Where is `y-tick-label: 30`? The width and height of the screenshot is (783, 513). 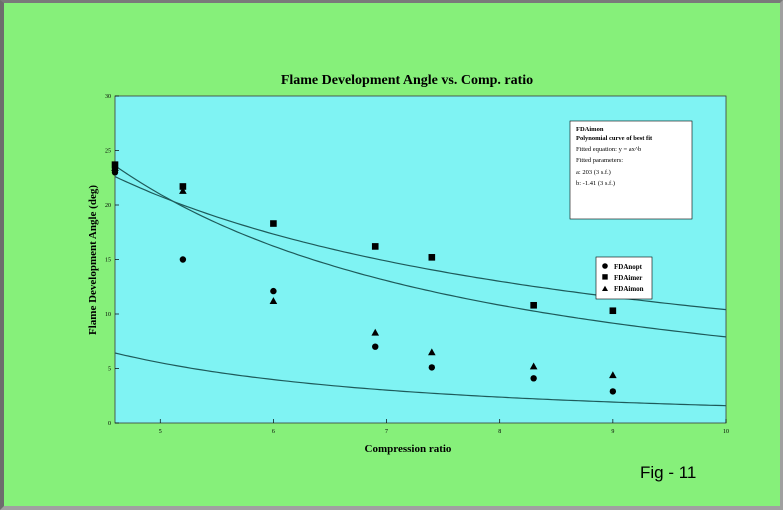 y-tick-label: 30 is located at coordinates (108, 97).